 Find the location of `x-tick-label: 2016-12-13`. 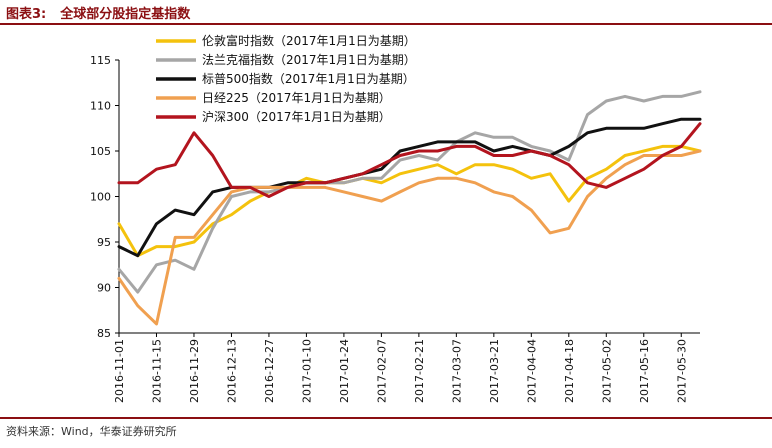

x-tick-label: 2016-12-13 is located at coordinates (231, 371).